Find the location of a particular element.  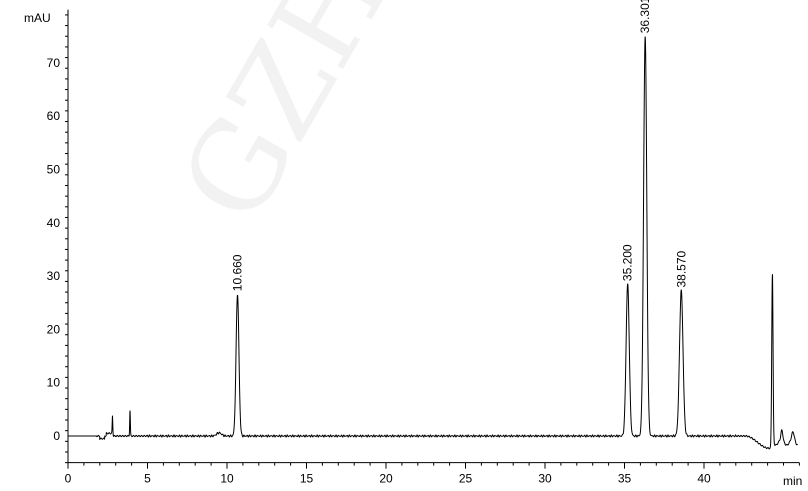

y-tick-label: 70 is located at coordinates (54, 63).